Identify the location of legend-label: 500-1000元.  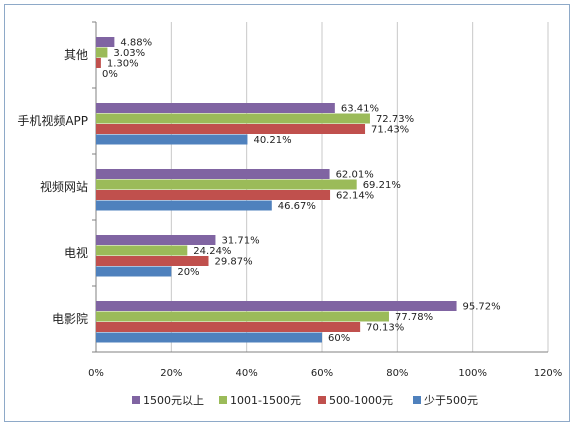
(361, 400).